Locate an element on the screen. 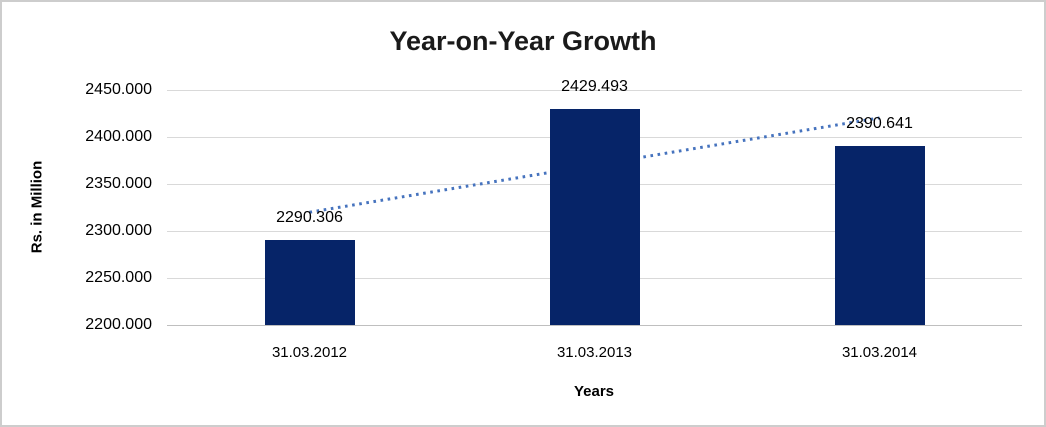 The height and width of the screenshot is (427, 1046). gridline is located at coordinates (594, 90).